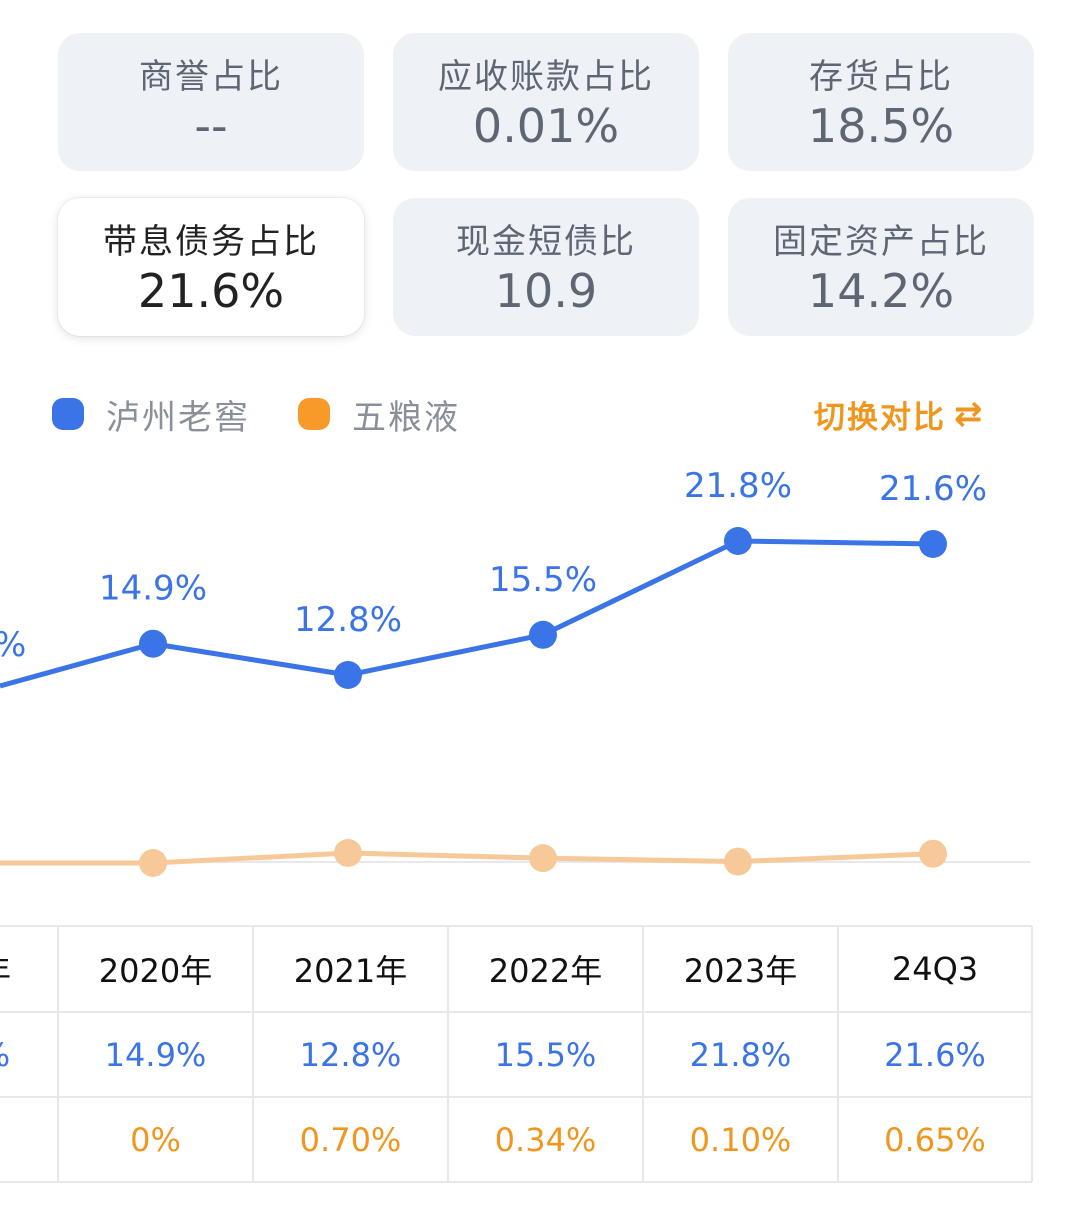  Describe the element at coordinates (155, 1139) in the screenshot. I see `table-cell-wuliangye-0: 0%` at that location.